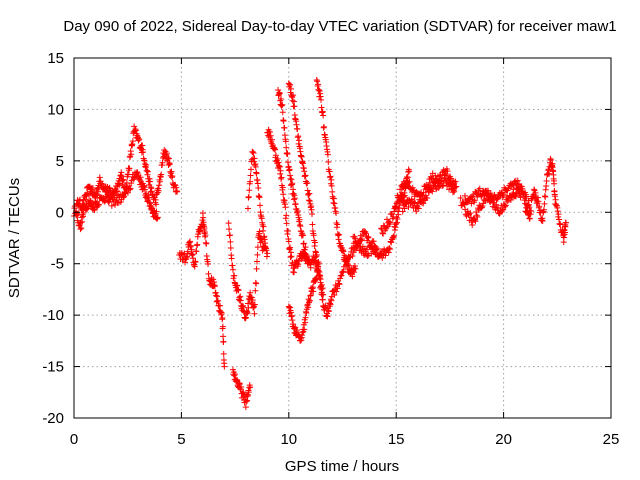  Describe the element at coordinates (503, 439) in the screenshot. I see `x-tick-label: 20` at that location.